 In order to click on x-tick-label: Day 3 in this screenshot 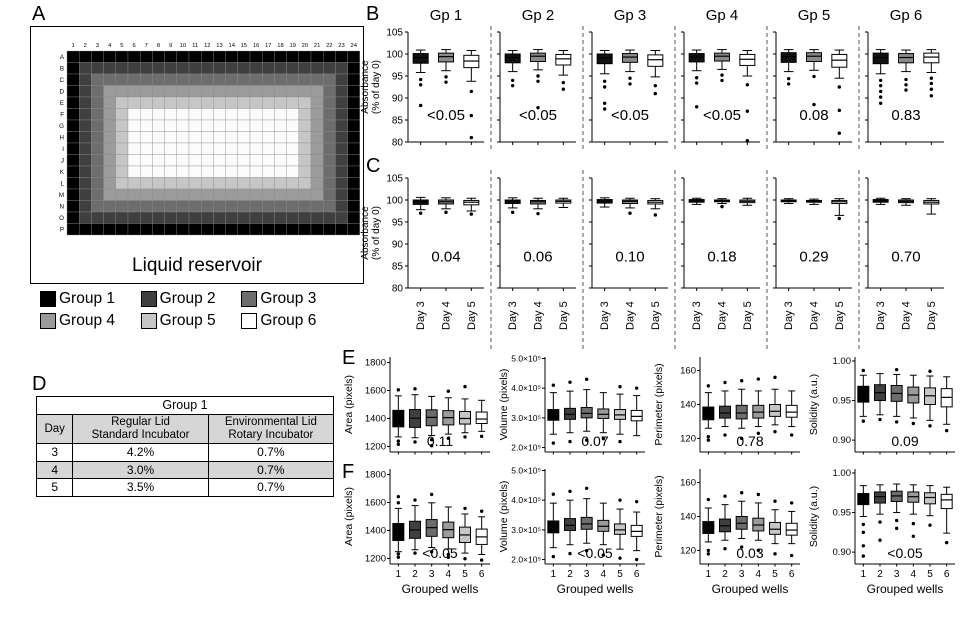, I will do `click(421, 315)`.